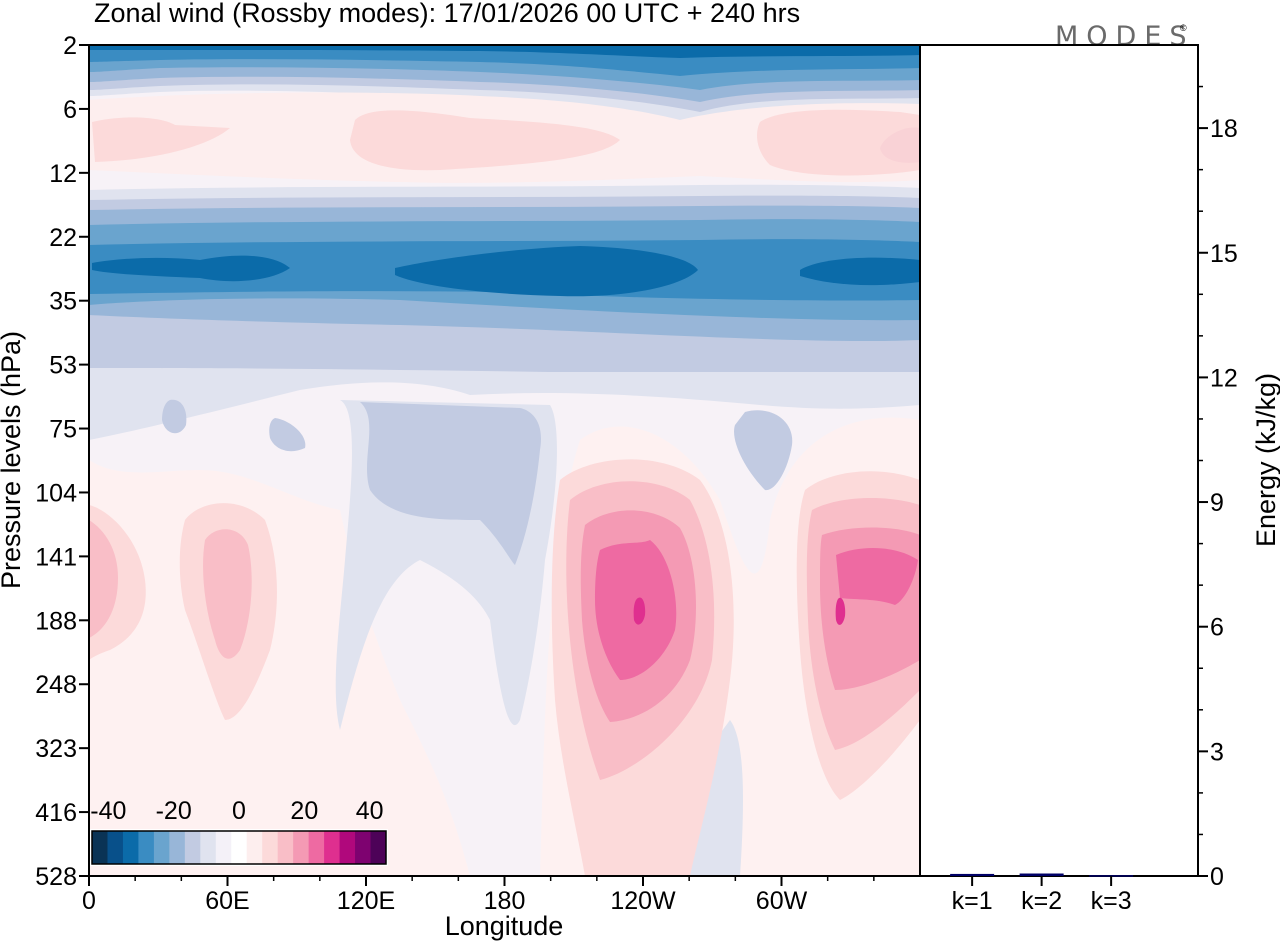 The image size is (1280, 942). Describe the element at coordinates (763, 450) in the screenshot. I see `contour-blue-blob-right` at that location.